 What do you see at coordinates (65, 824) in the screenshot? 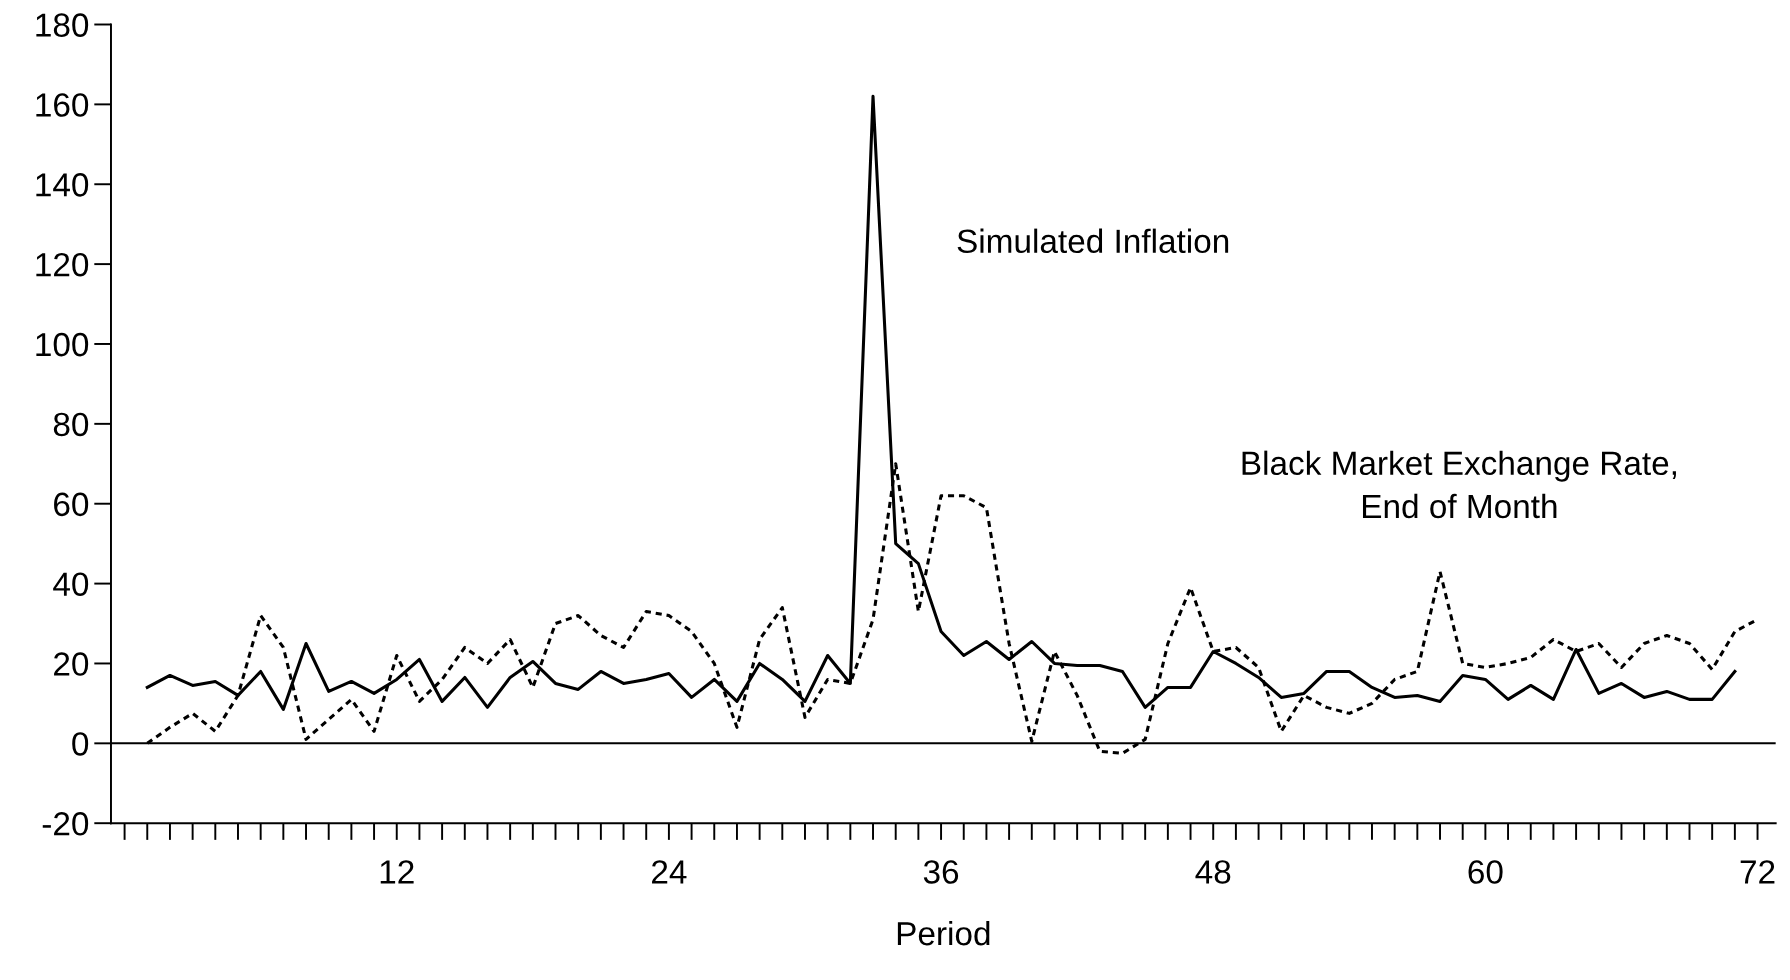
I see `y-tick-label: -20` at bounding box center [65, 824].